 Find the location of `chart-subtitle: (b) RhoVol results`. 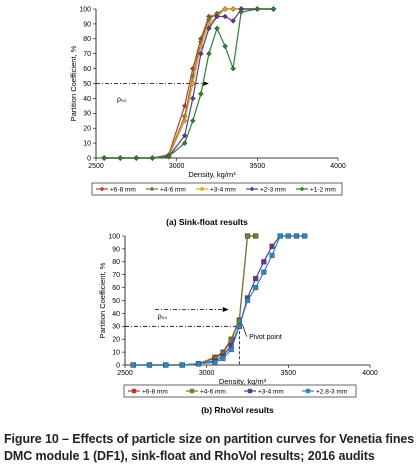

chart-subtitle: (b) RhoVol results is located at coordinates (237, 410).